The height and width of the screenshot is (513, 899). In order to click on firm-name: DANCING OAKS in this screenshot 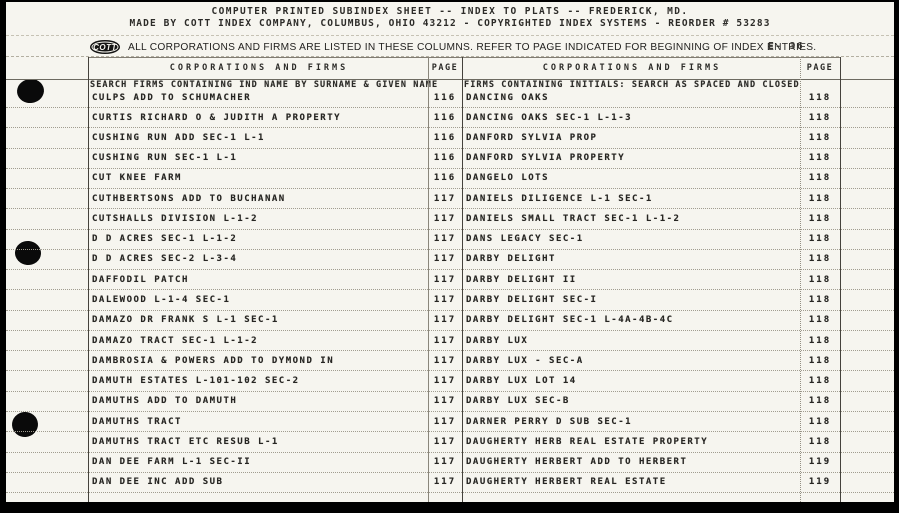, I will do `click(508, 98)`.